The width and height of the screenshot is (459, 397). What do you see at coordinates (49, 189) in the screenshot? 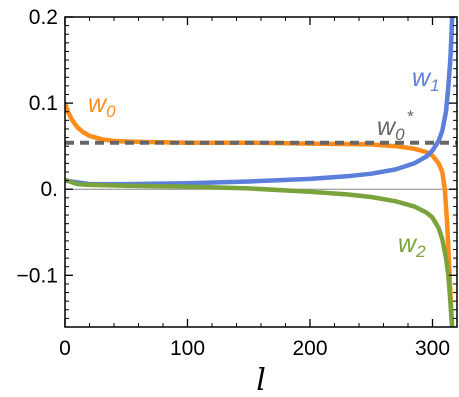
I see `y-tick-label: 0.` at bounding box center [49, 189].